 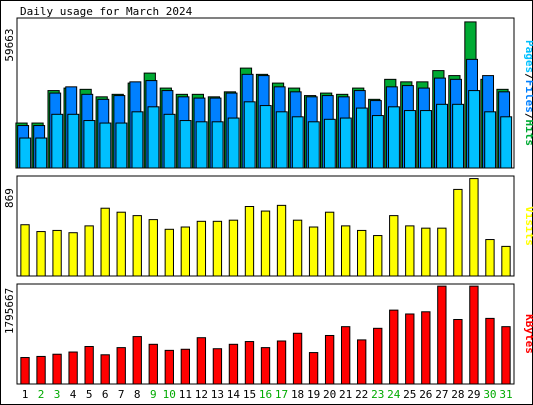 What do you see at coordinates (409, 394) in the screenshot?
I see `day-label-25: 25` at bounding box center [409, 394].